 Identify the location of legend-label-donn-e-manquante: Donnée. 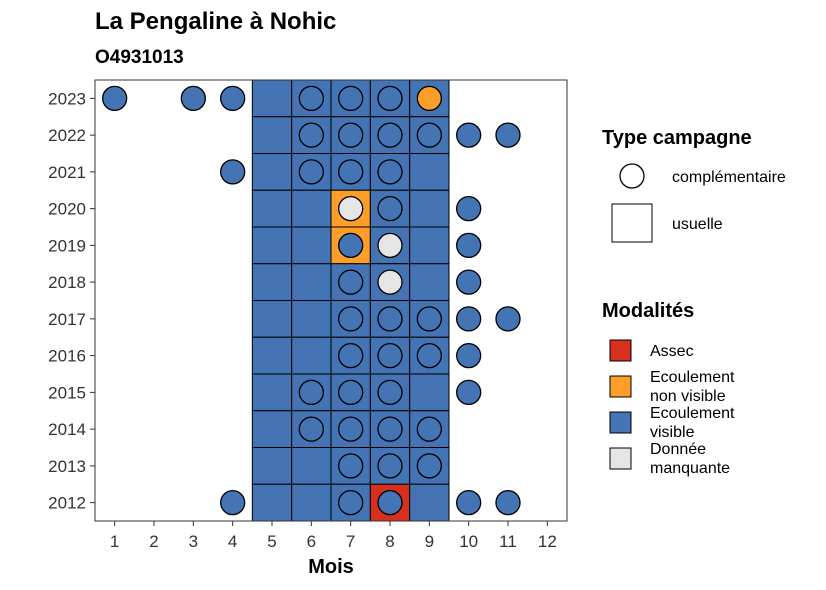
(678, 449).